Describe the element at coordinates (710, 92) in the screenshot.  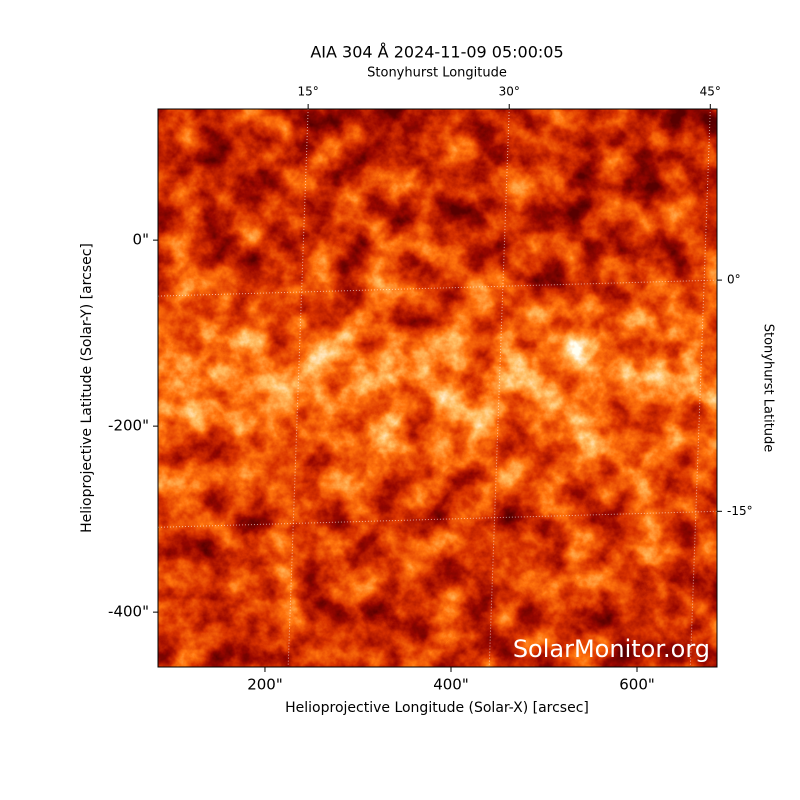
I see `x2-tick-label: 45°` at that location.